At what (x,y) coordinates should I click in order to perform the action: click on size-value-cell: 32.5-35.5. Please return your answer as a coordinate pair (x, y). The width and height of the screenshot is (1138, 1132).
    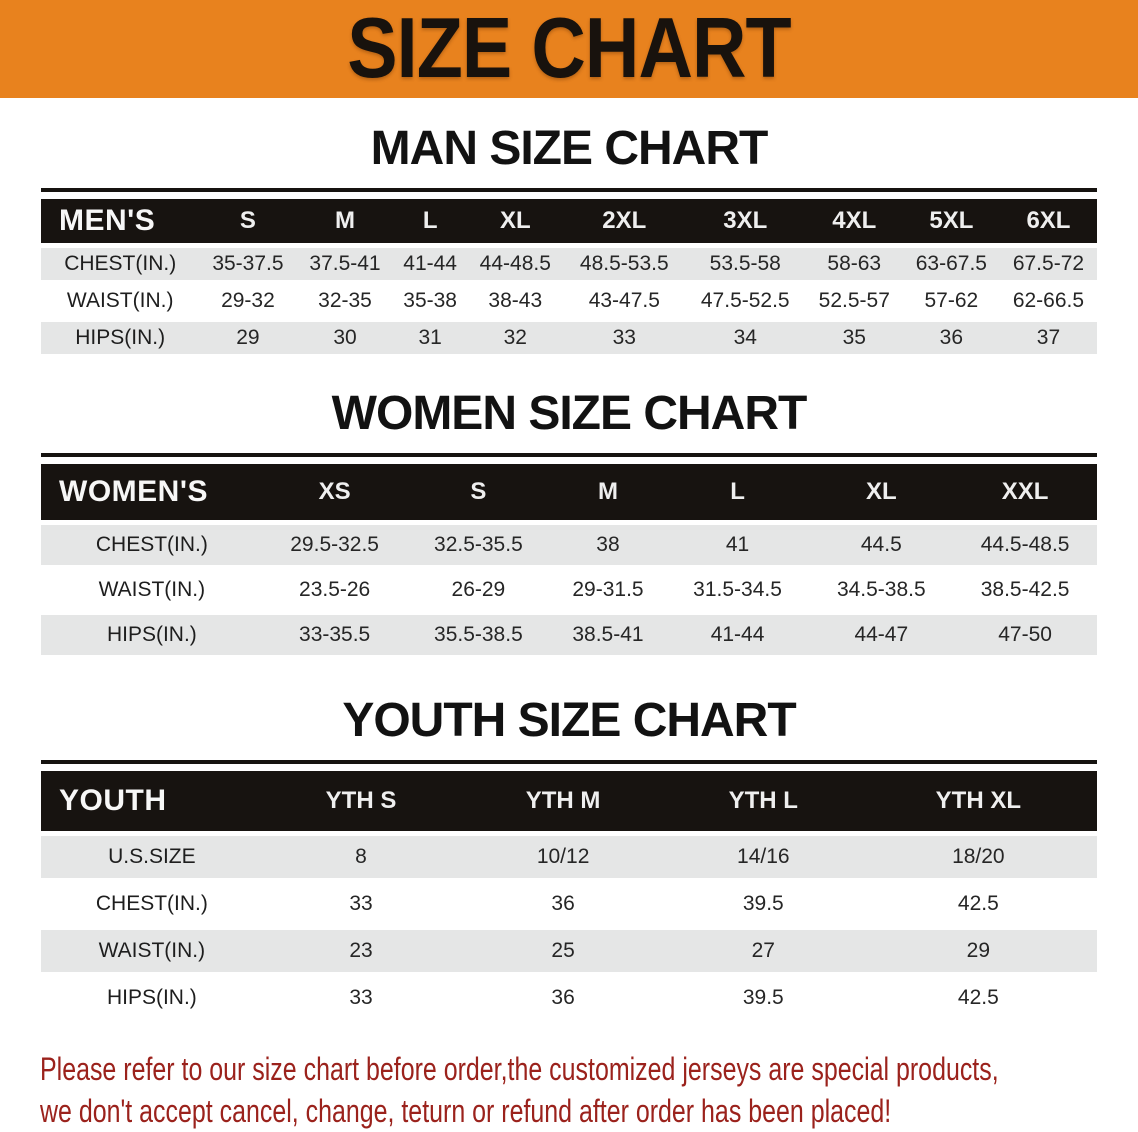
    Looking at the image, I should click on (478, 544).